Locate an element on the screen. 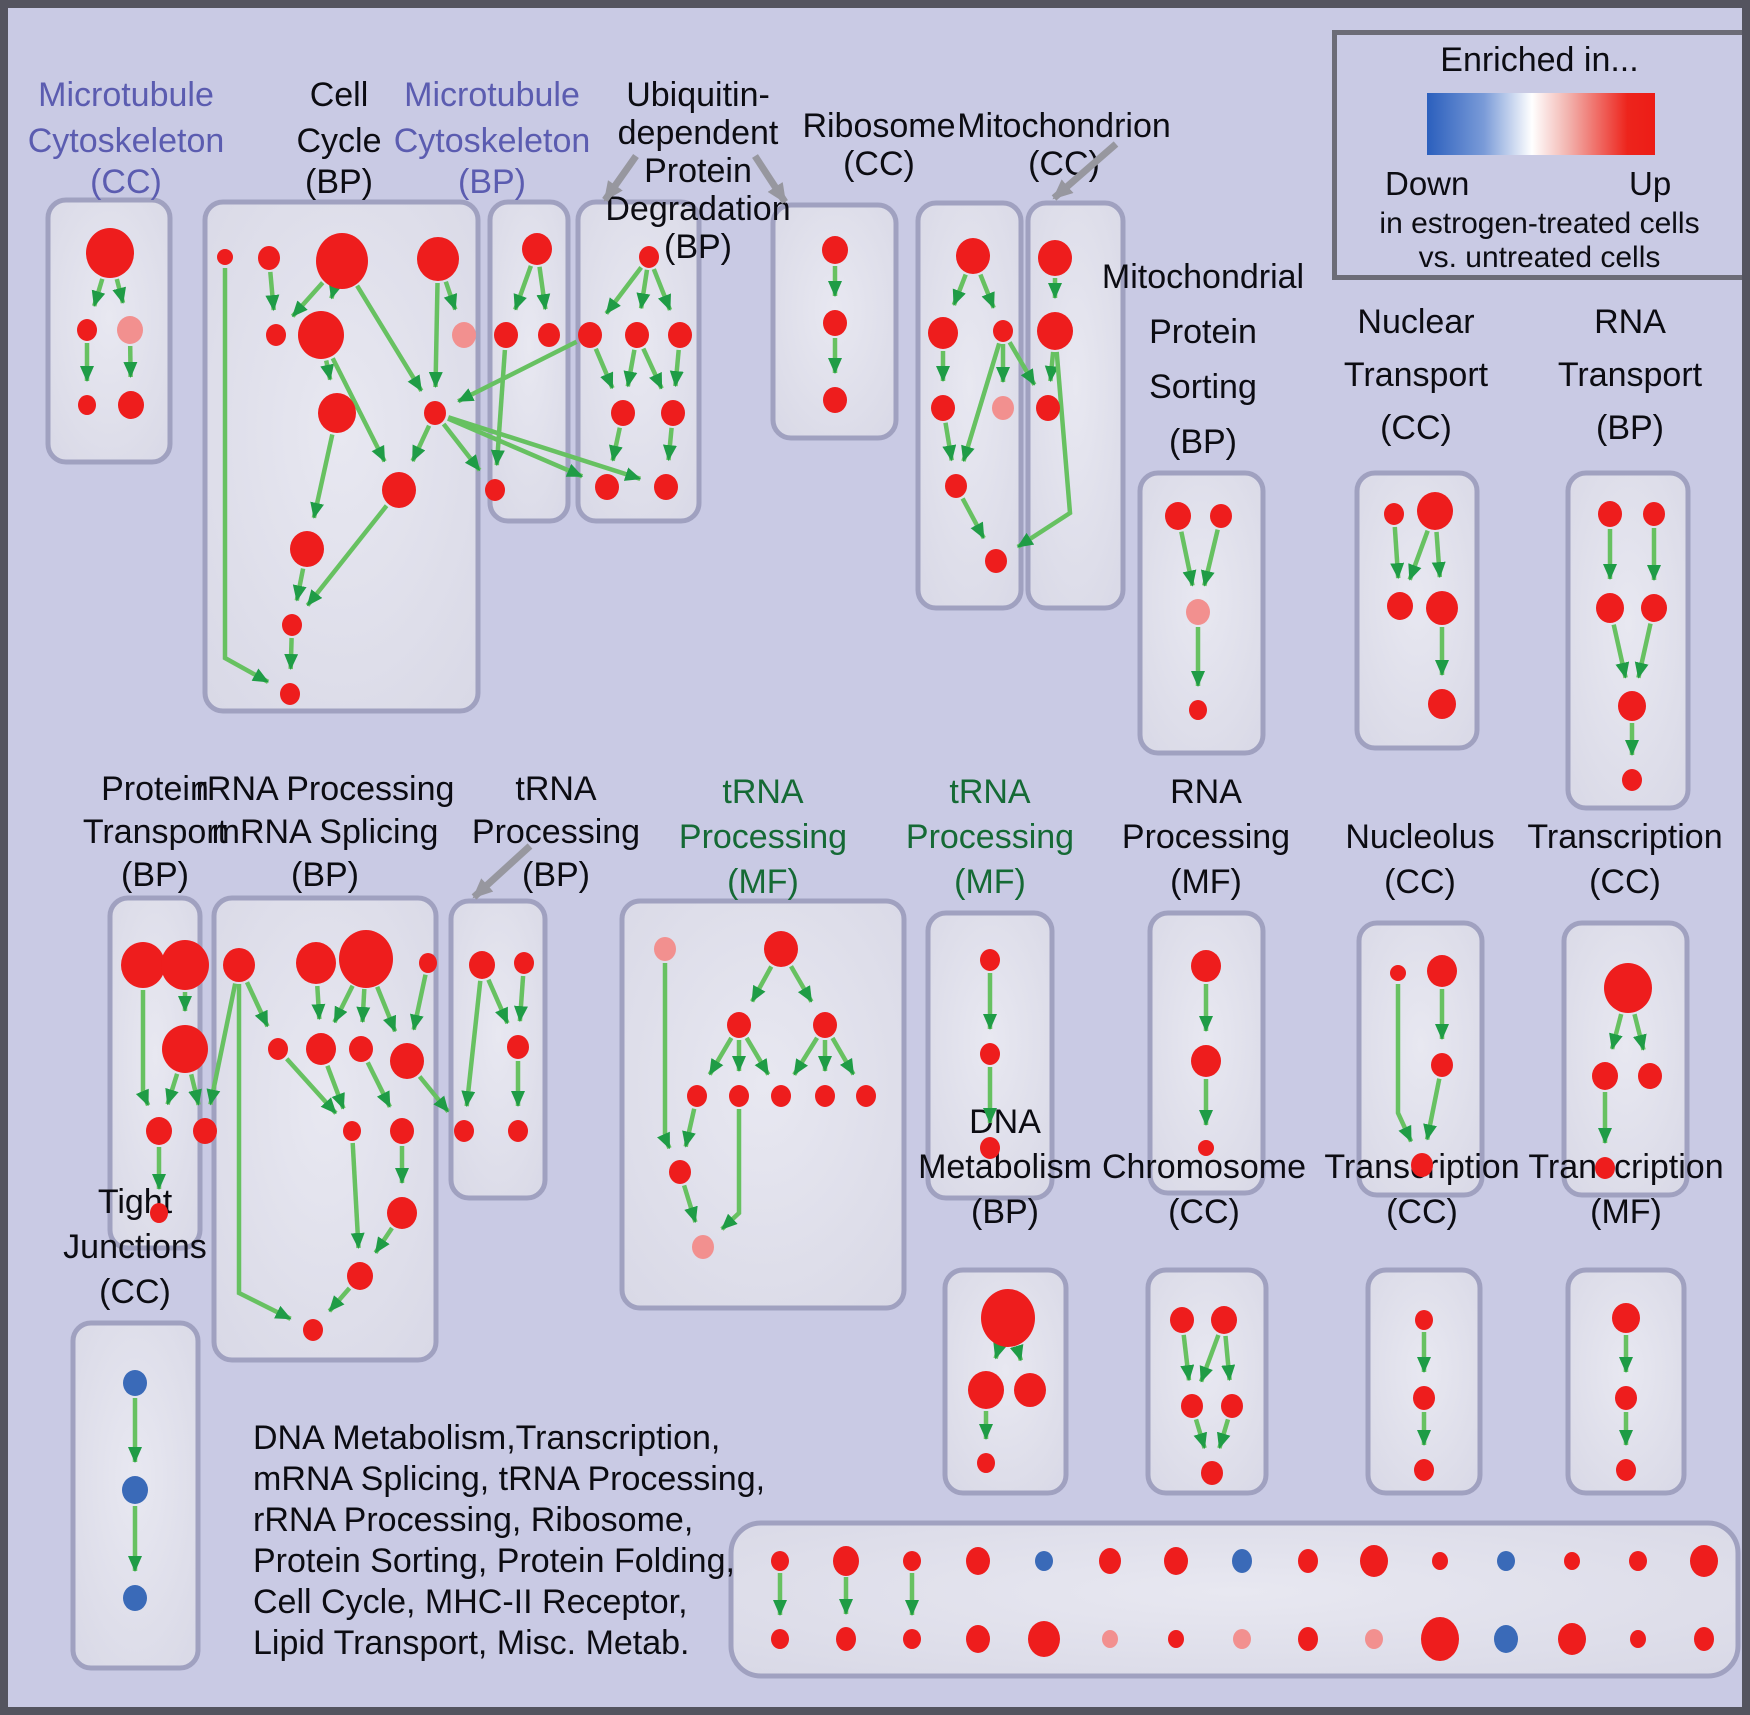 This screenshot has width=1750, height=1715. group-label-rna-transport-bp-line0: RNA is located at coordinates (1630, 322).